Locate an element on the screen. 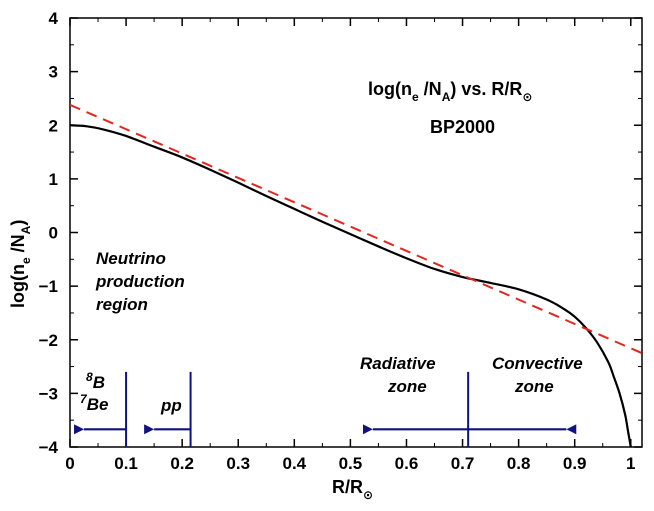  x-tick-label: 0.6 is located at coordinates (407, 463).